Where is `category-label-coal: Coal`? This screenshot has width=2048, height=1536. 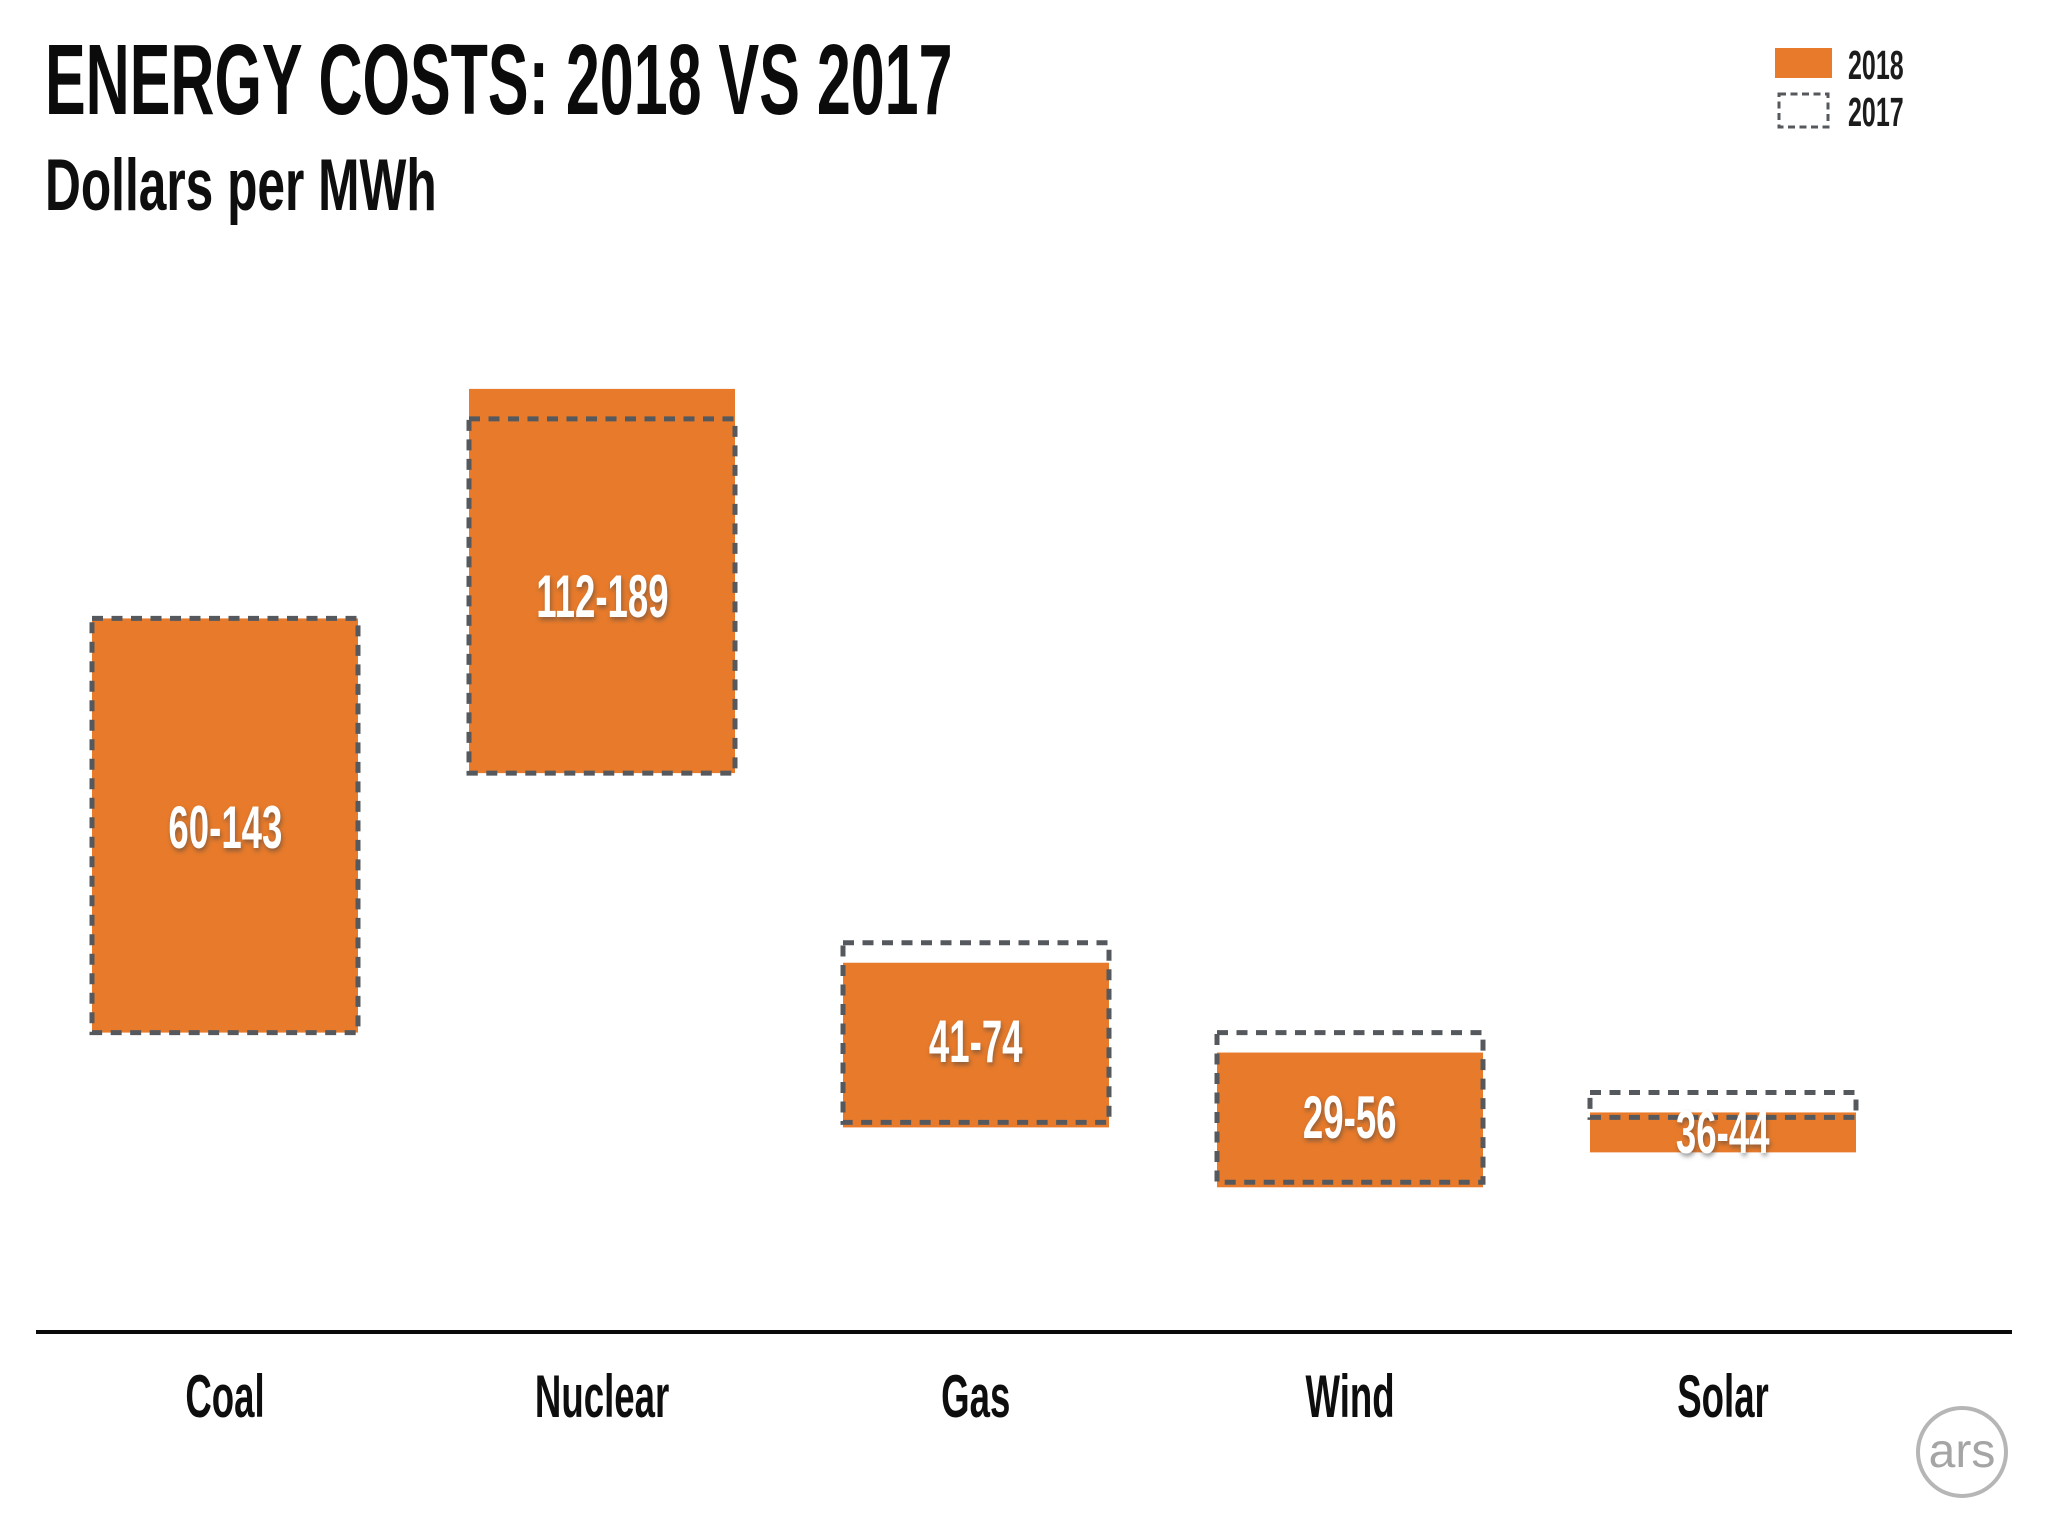 category-label-coal: Coal is located at coordinates (225, 1396).